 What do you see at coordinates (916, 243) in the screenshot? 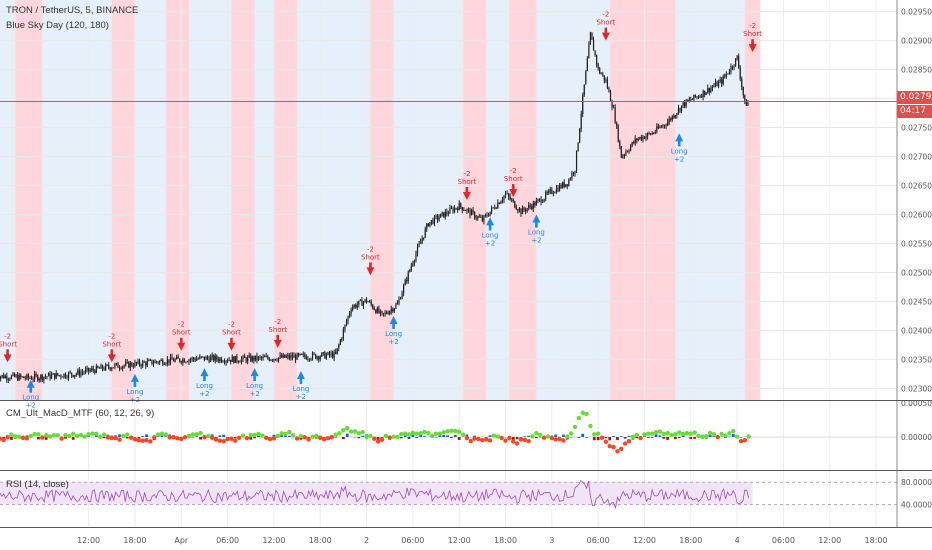
I see `price-tick-label: 0.02550` at bounding box center [916, 243].